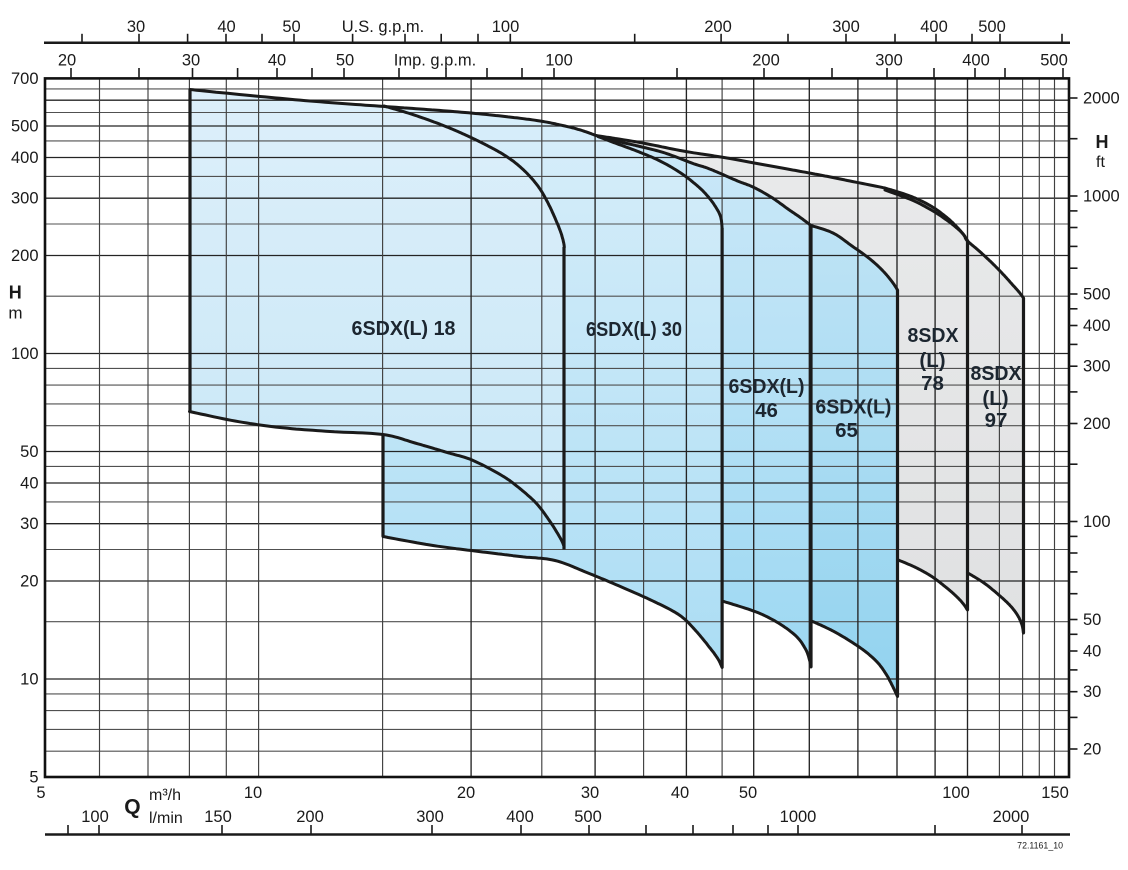 The height and width of the screenshot is (870, 1128). I want to click on svg-text: 700, so click(25, 79).